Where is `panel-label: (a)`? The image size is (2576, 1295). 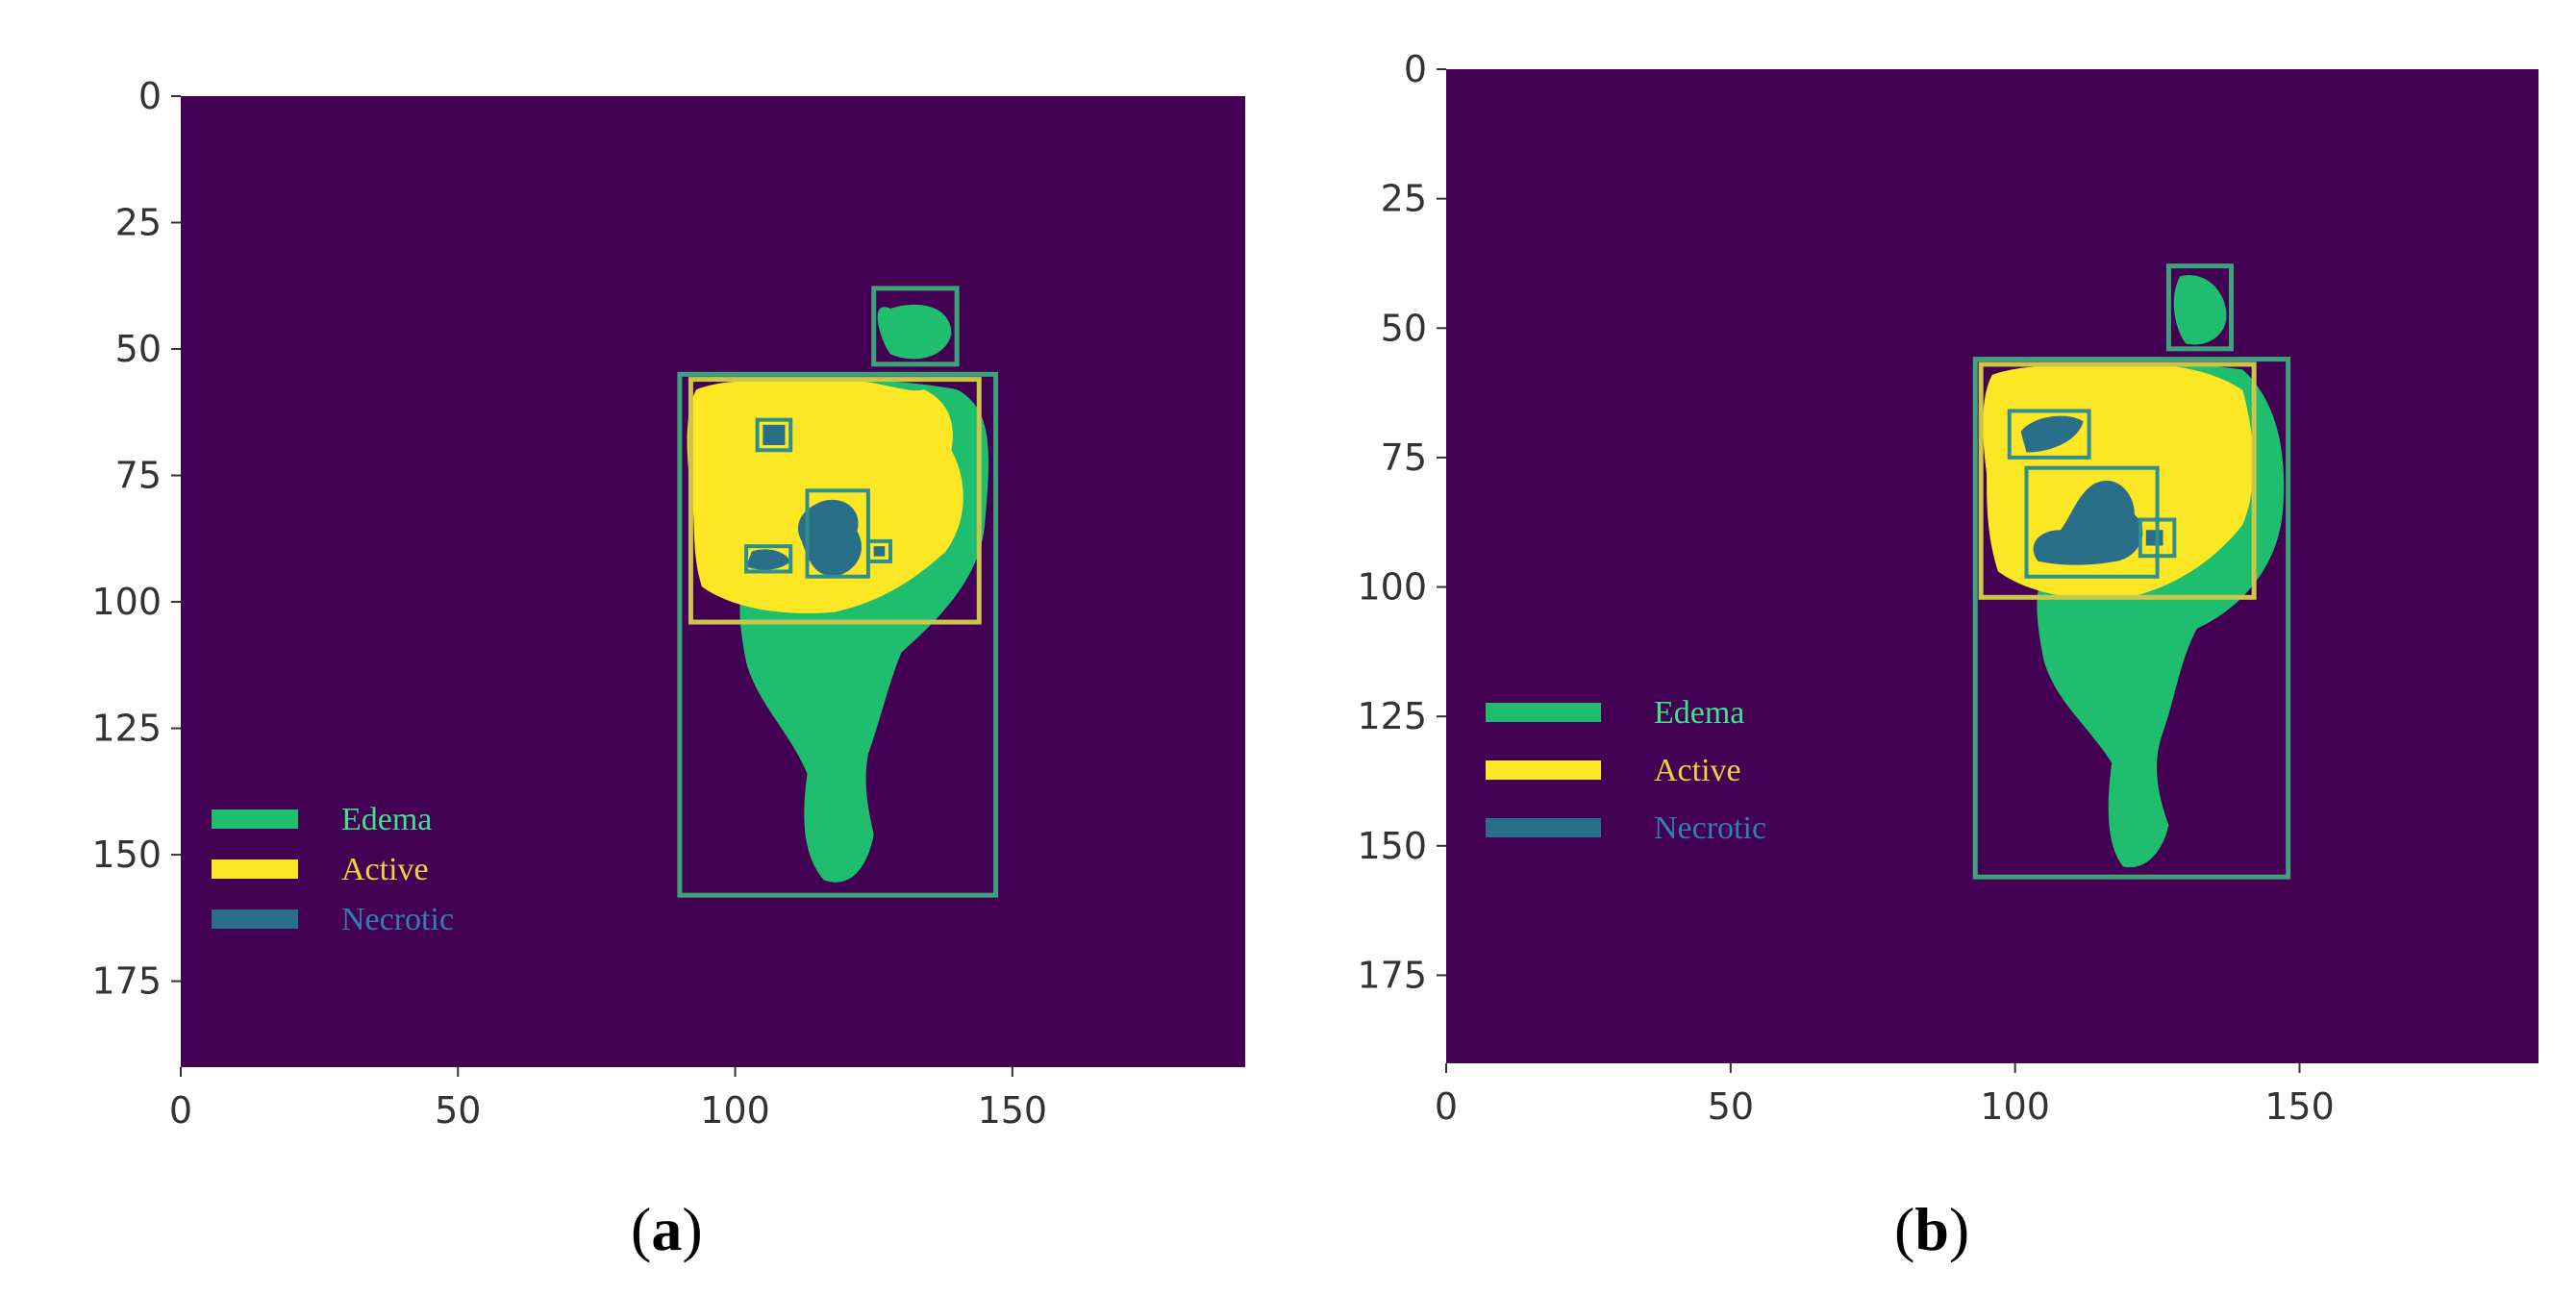 panel-label: (a) is located at coordinates (667, 1229).